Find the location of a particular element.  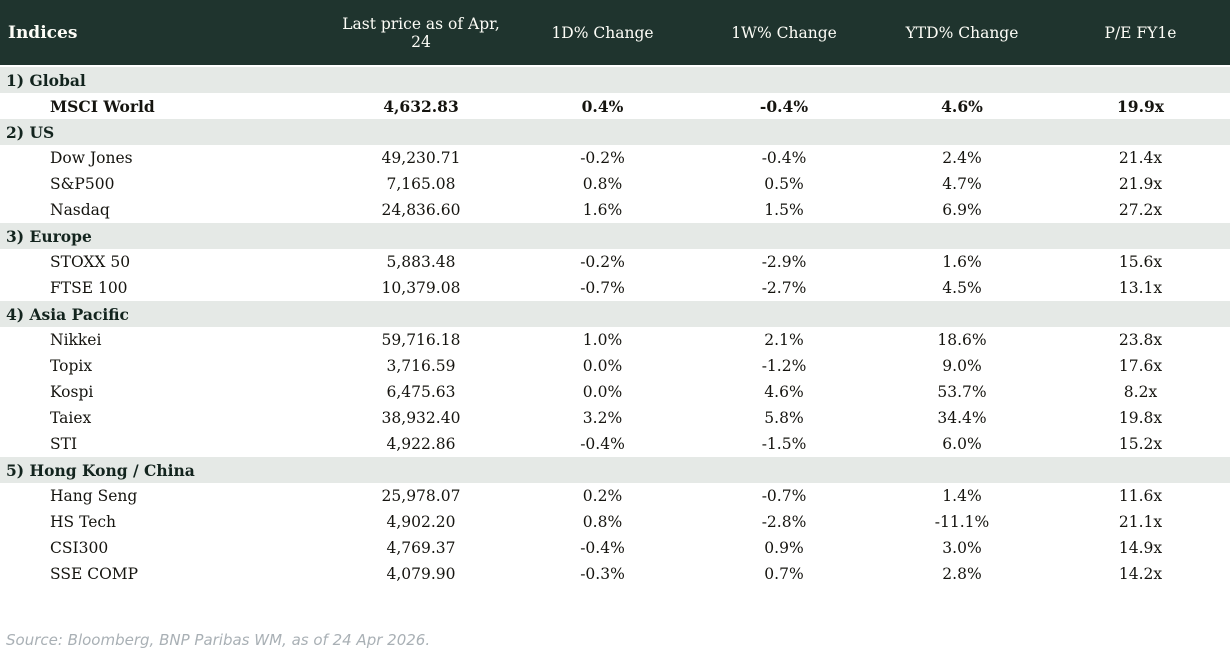

last-price-cell: 4,922.86 is located at coordinates (421, 444).